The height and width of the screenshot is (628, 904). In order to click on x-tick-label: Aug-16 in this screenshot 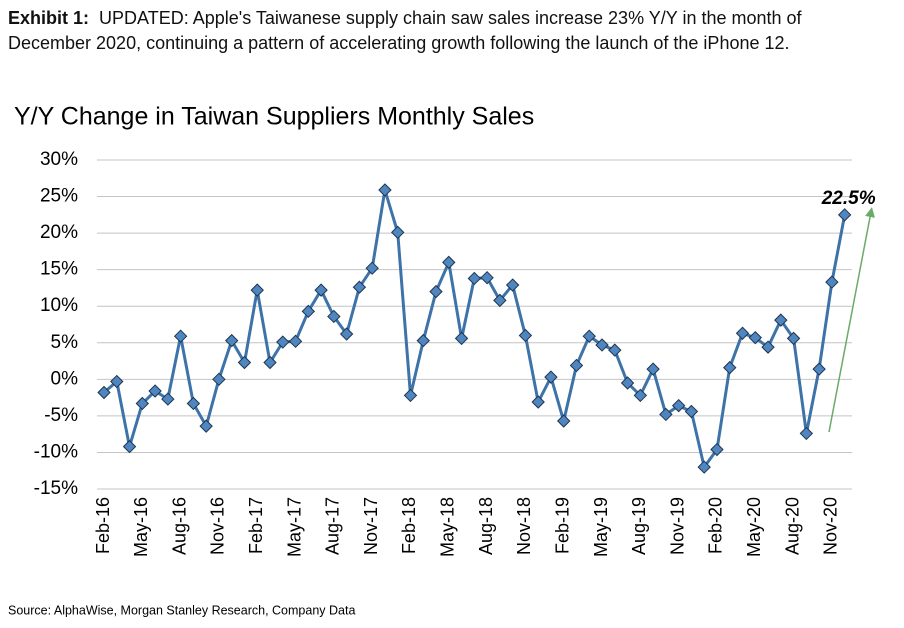, I will do `click(179, 526)`.